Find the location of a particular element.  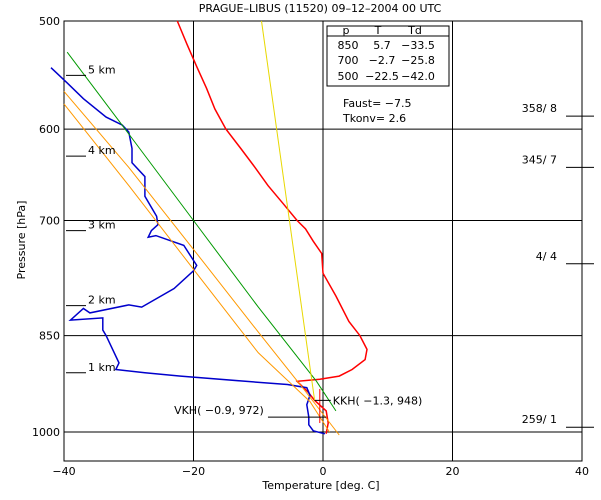

wind-label: 4/ 4 is located at coordinates (546, 256).